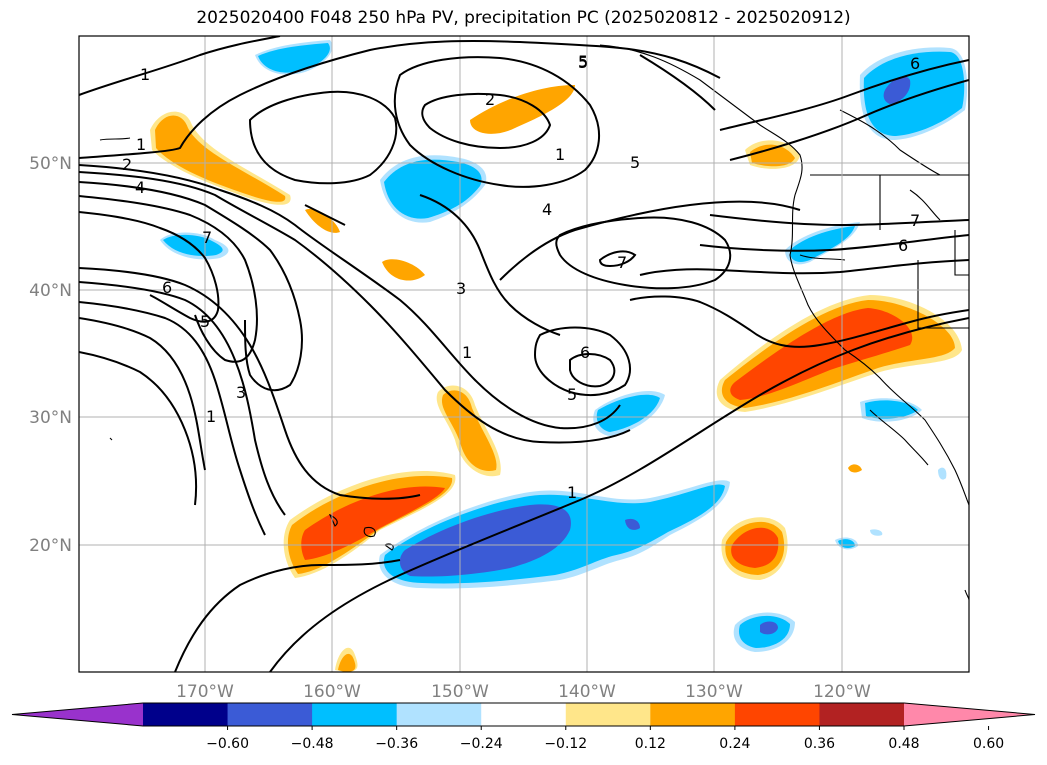 The height and width of the screenshot is (765, 1047). What do you see at coordinates (227, 744) in the screenshot?
I see `colorbar-tick-label: −0.60` at bounding box center [227, 744].